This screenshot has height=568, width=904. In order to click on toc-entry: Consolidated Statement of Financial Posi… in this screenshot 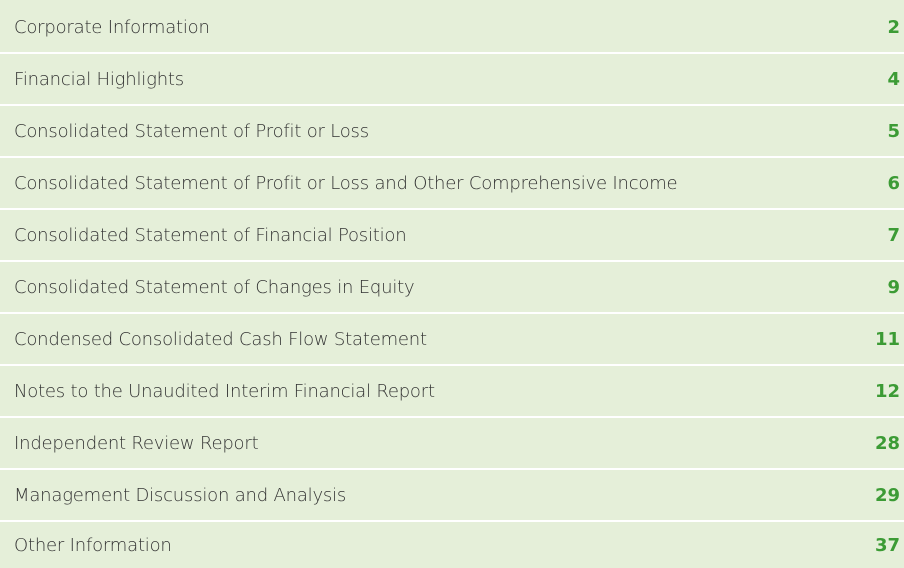, I will do `click(452, 236)`.